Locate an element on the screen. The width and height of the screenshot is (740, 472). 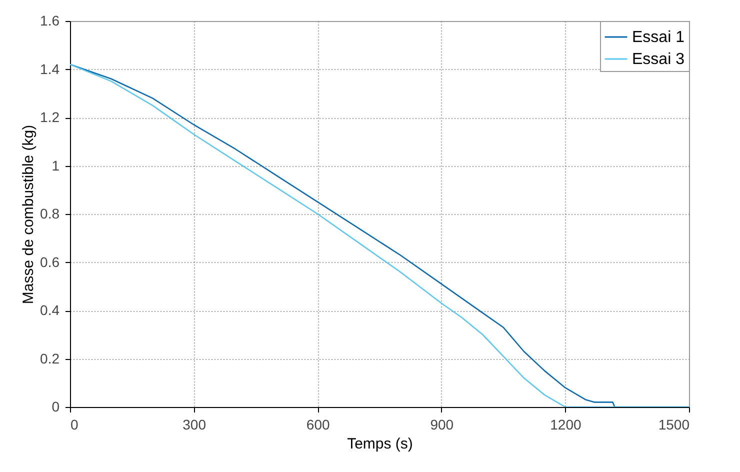
y-tick-label: 0 is located at coordinates (56, 406).